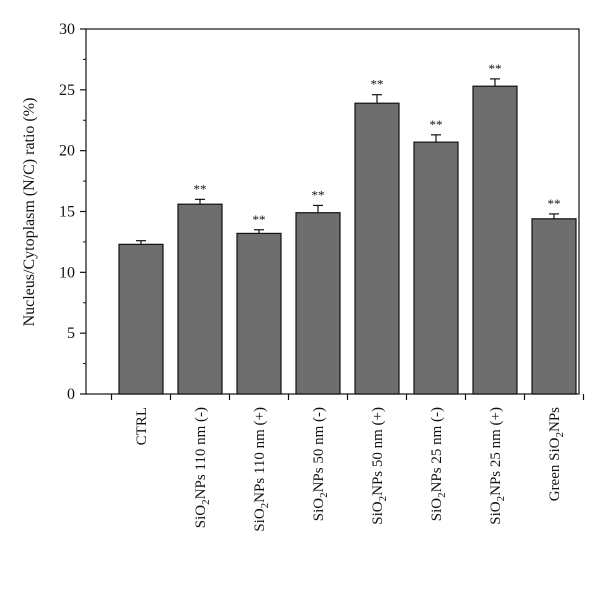 The height and width of the screenshot is (593, 600). Describe the element at coordinates (555, 469) in the screenshot. I see `category-label-text: Green SiO` at that location.